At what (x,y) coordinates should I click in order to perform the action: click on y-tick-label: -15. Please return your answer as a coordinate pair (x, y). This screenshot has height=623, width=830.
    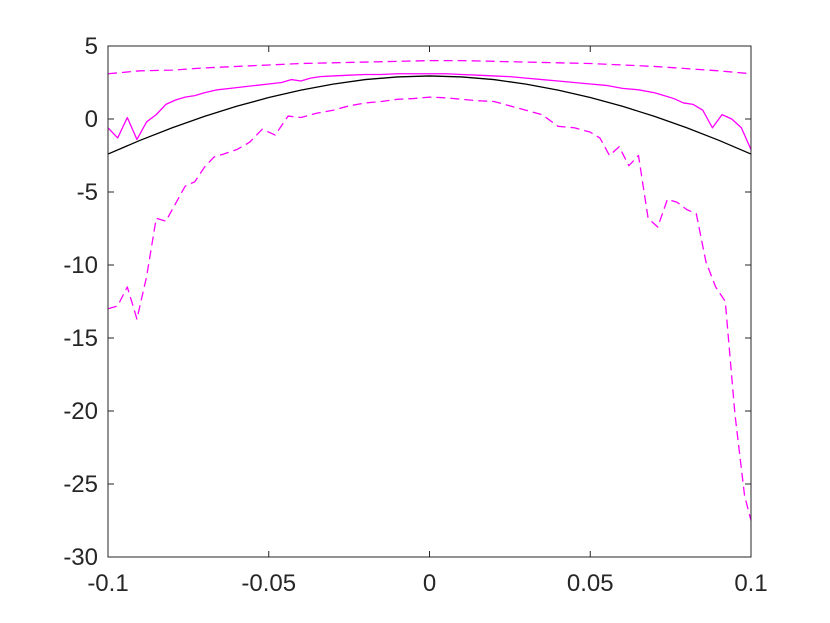
    Looking at the image, I should click on (80, 338).